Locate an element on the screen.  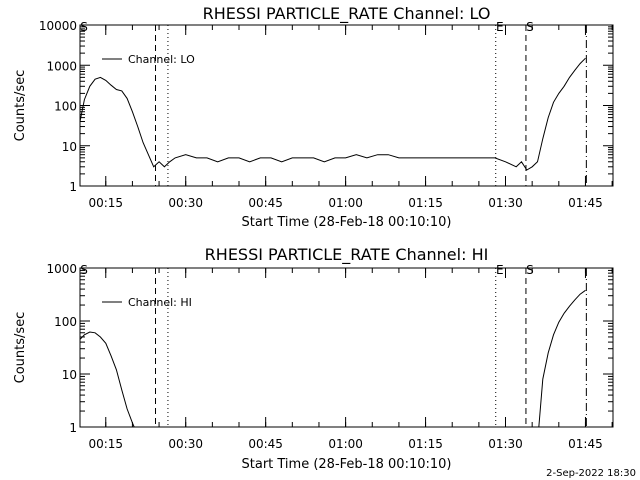
y-tick-label: 10000 is located at coordinates (58, 26).